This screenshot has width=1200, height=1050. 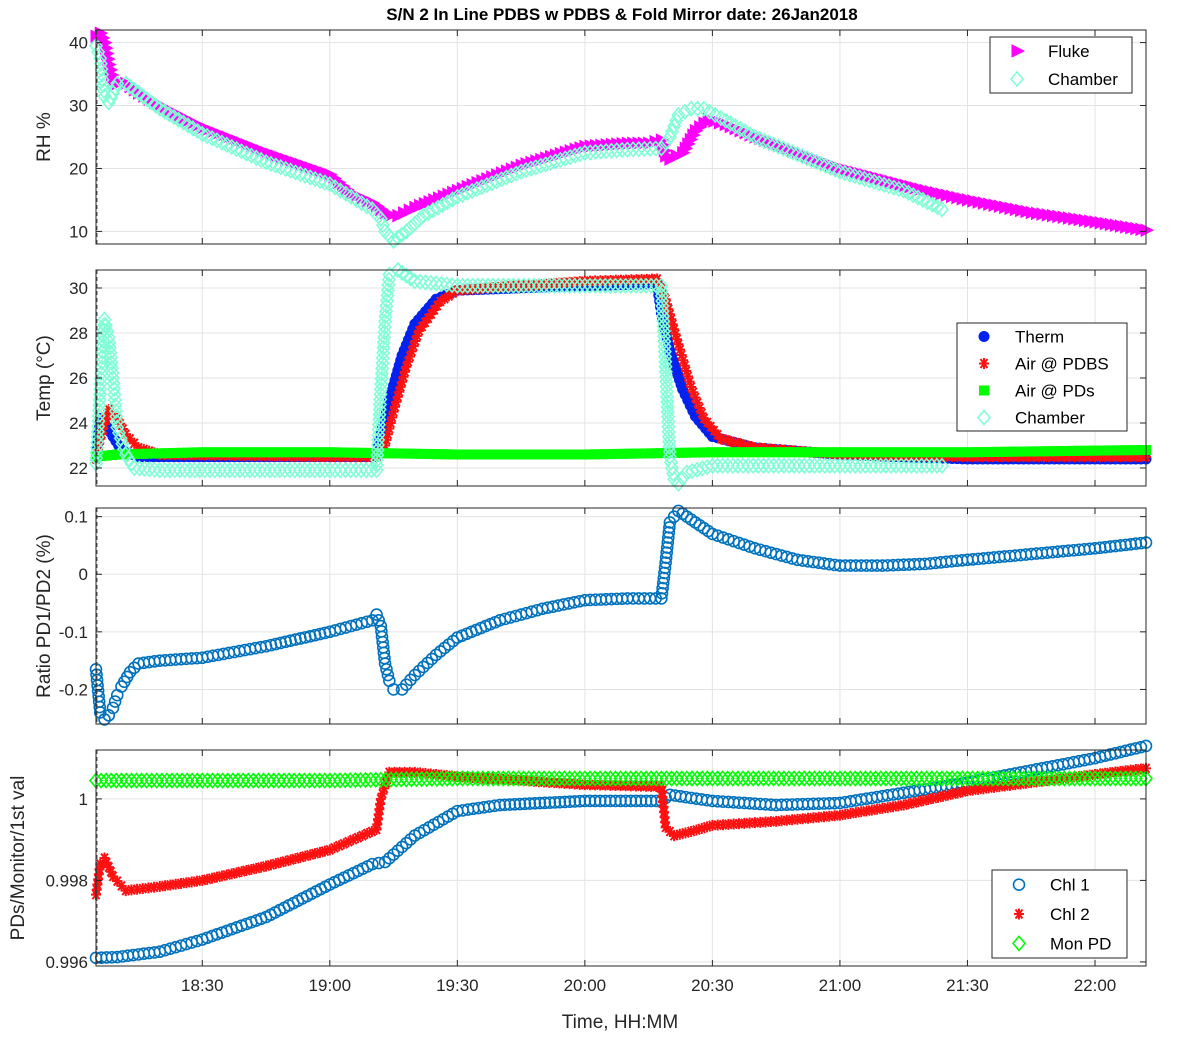 What do you see at coordinates (1042, 377) in the screenshot?
I see `legend: Therm Air @ PDBS Air @ PDs Chamber` at bounding box center [1042, 377].